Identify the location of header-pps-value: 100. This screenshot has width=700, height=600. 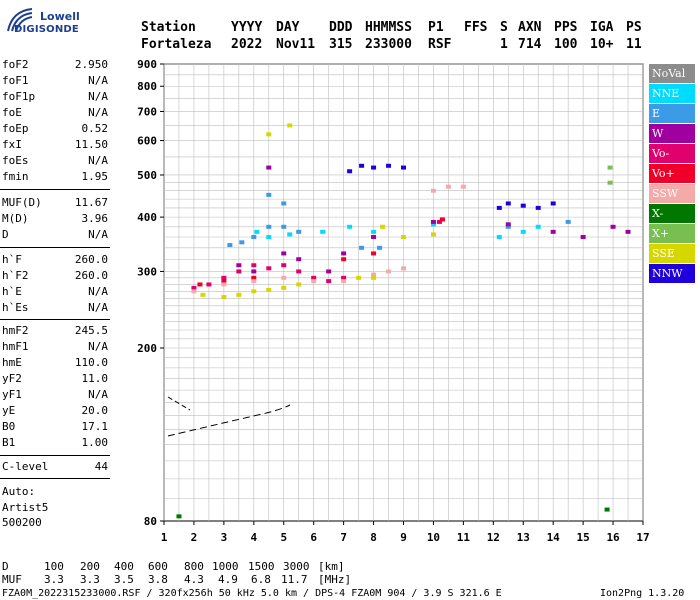
(566, 44).